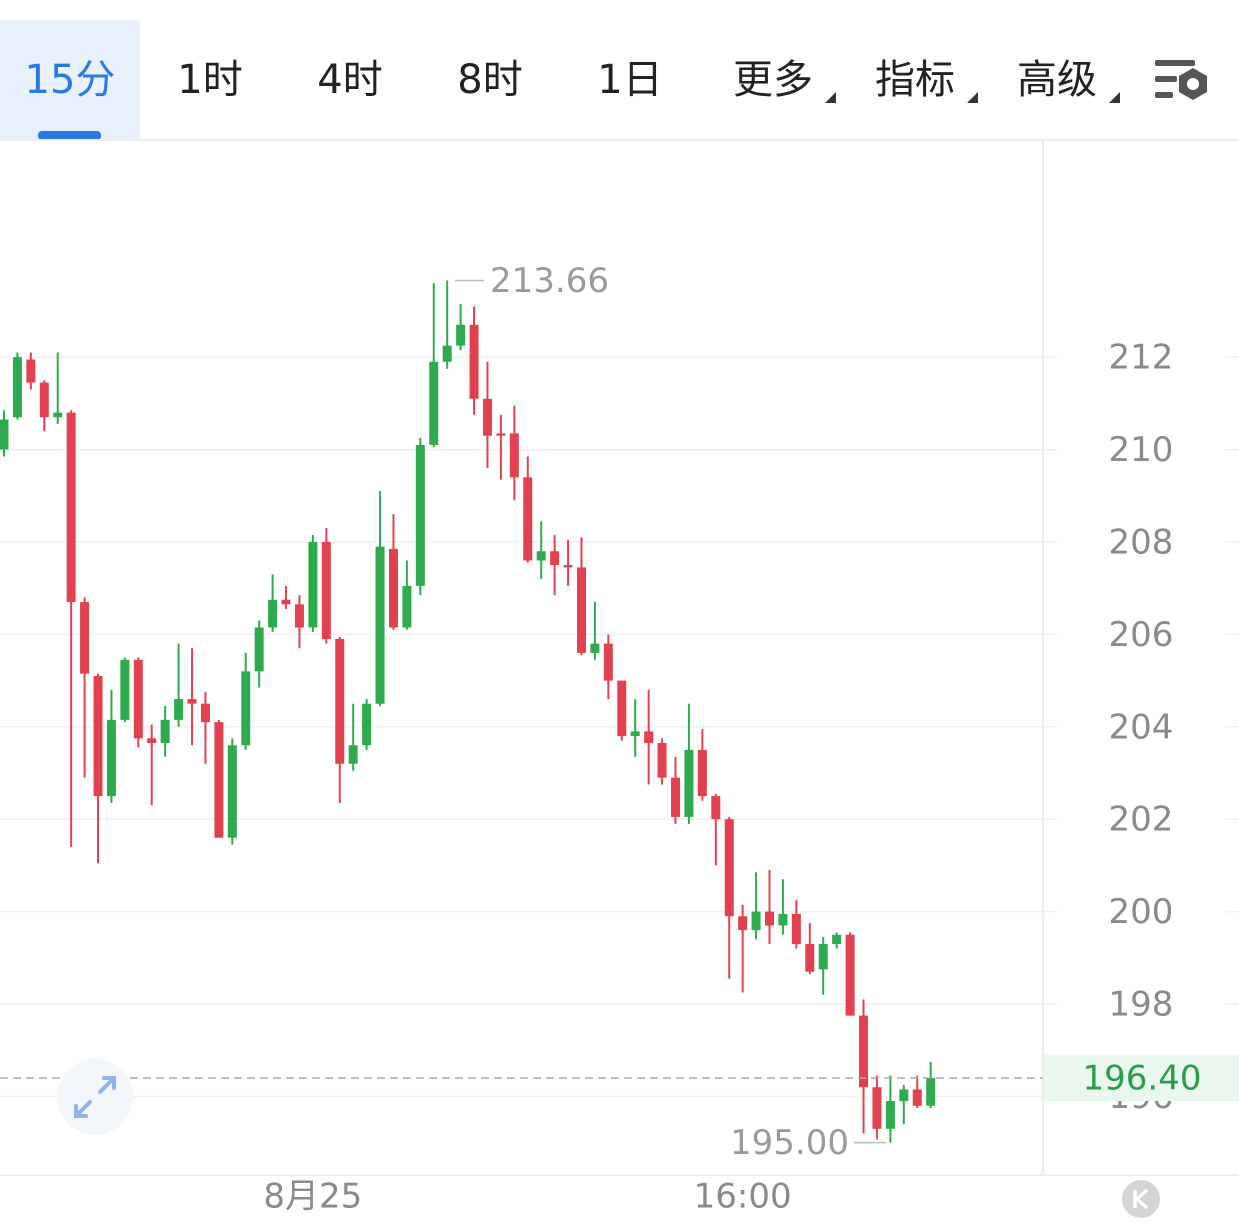  I want to click on y-tick-label: 212, so click(1141, 358).